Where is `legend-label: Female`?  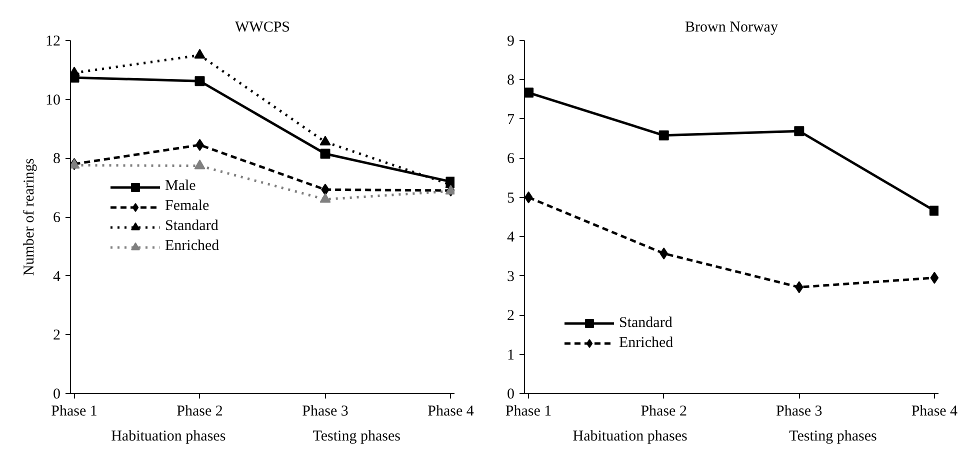
legend-label: Female is located at coordinates (187, 206).